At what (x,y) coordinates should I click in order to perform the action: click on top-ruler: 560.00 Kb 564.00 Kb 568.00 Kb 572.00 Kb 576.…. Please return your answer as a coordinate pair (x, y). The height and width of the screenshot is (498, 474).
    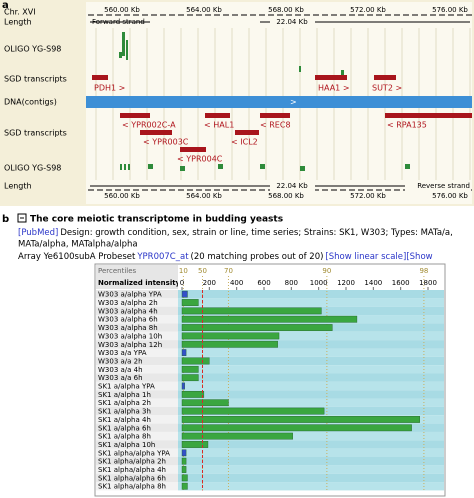
    Looking at the image, I should click on (280, 11).